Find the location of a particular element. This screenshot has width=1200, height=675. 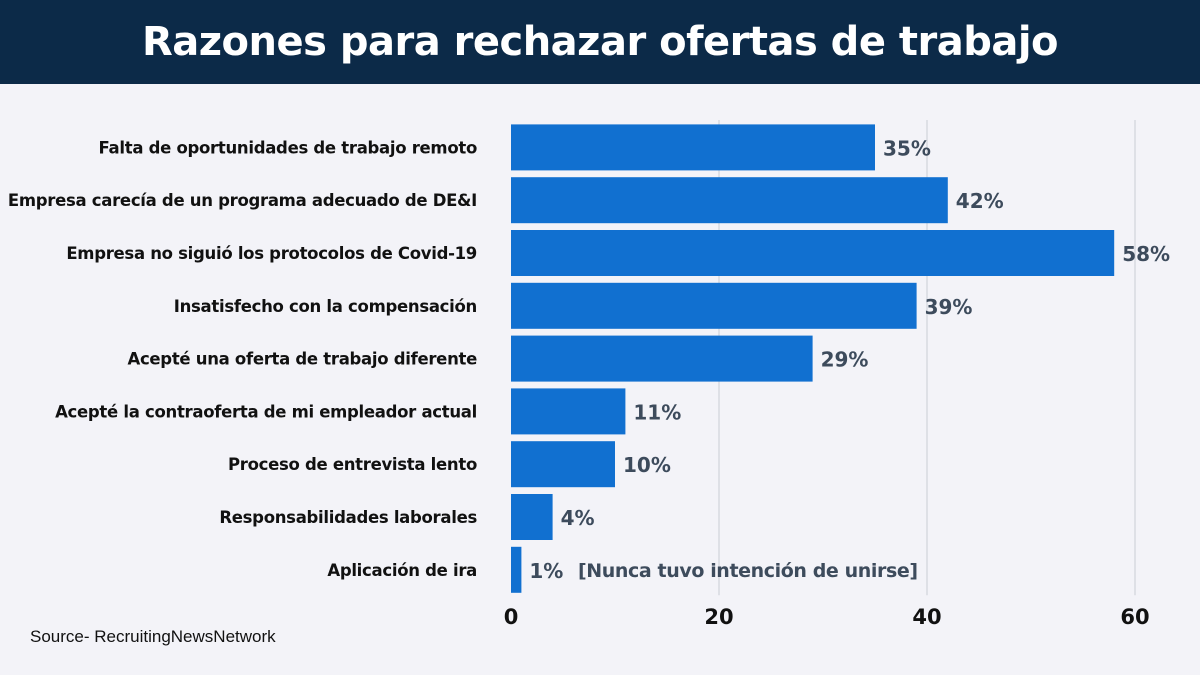

x-tick-label: 40 is located at coordinates (926, 617).